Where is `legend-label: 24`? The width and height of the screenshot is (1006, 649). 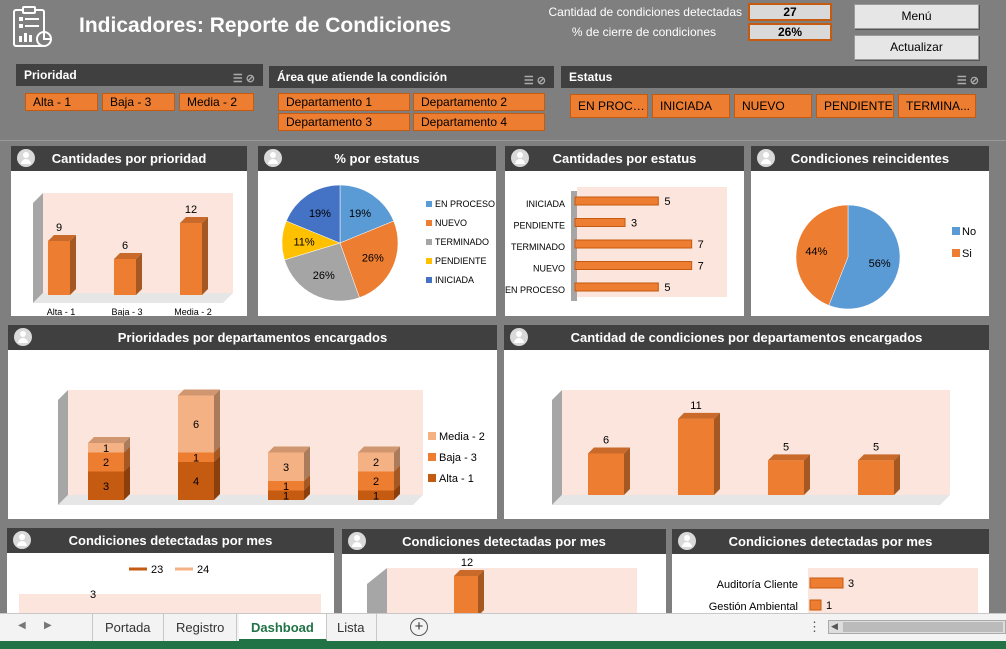 legend-label: 24 is located at coordinates (203, 570).